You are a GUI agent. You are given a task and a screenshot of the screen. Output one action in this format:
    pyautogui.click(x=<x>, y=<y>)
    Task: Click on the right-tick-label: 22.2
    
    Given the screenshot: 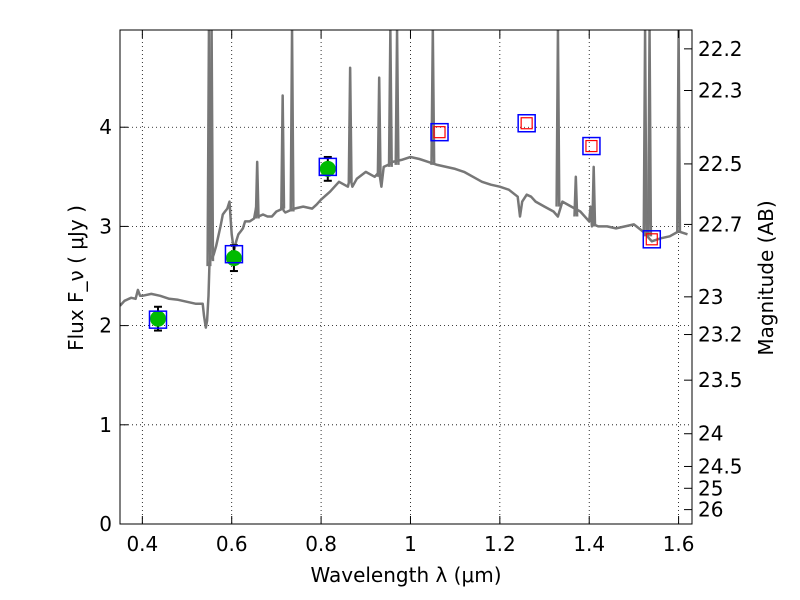 What is the action you would take?
    pyautogui.click(x=720, y=49)
    